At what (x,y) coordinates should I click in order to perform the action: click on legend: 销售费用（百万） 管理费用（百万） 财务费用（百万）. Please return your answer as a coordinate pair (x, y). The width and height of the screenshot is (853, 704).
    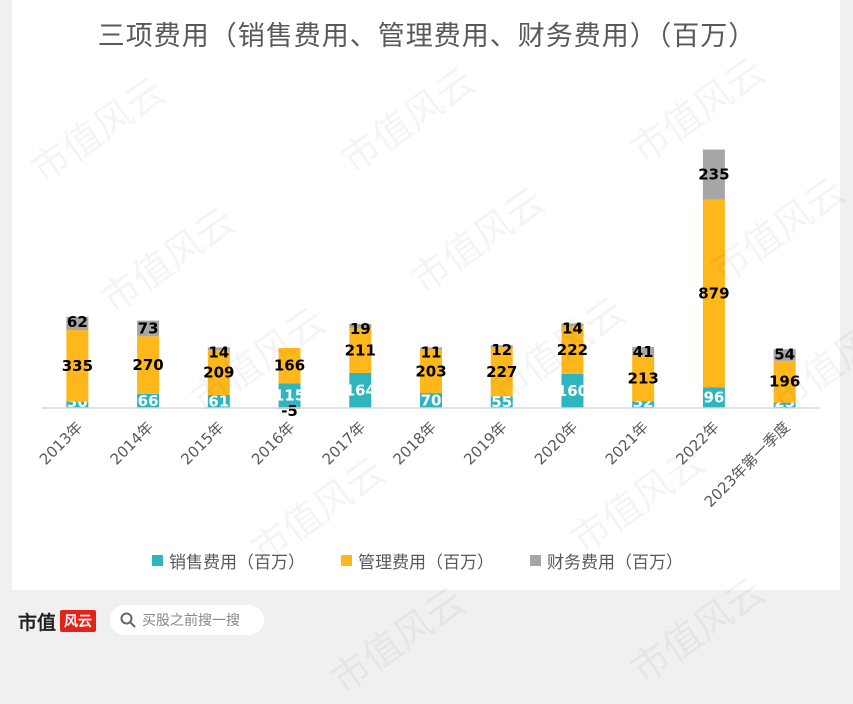
    Looking at the image, I should click on (452, 560).